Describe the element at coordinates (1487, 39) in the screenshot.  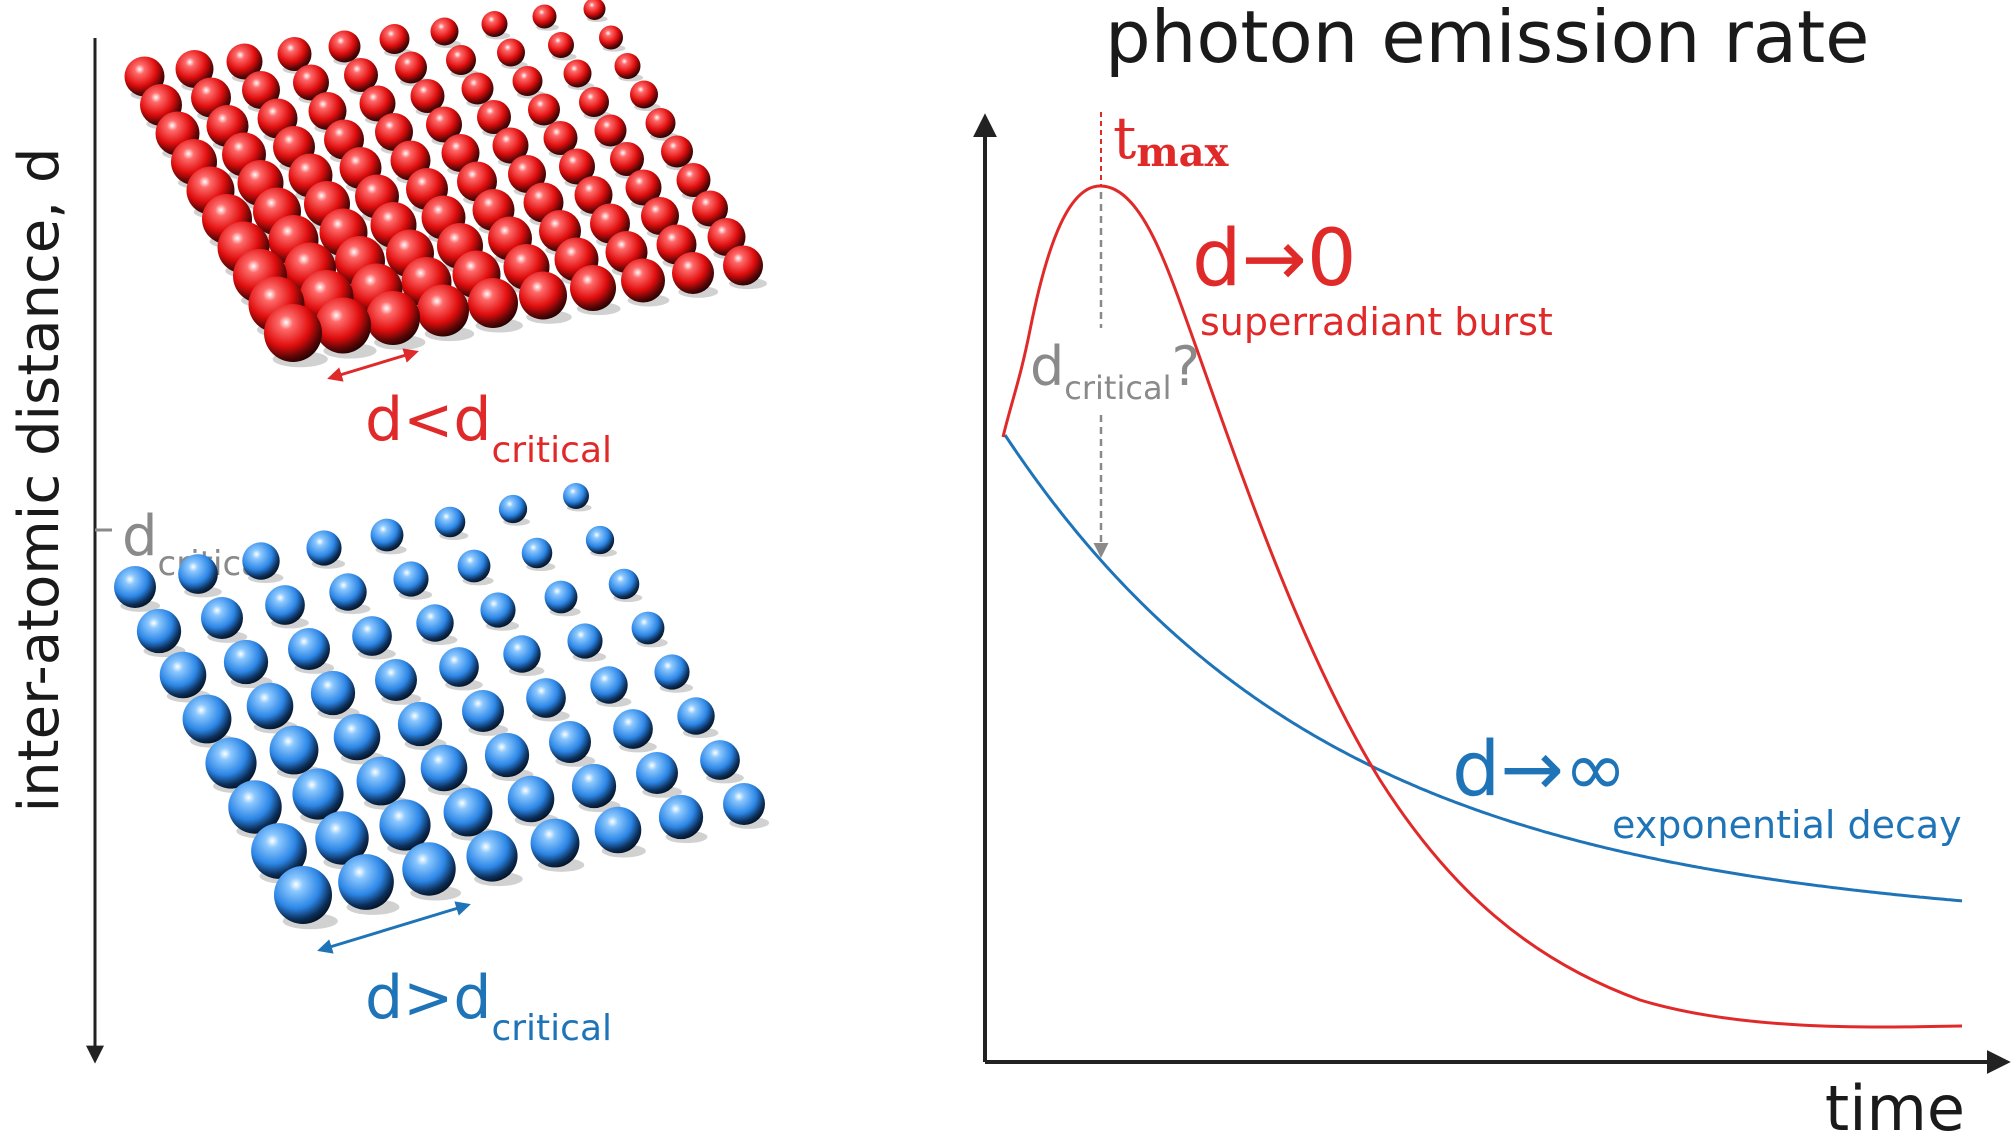
I see `chart-title: photon emission rate` at that location.